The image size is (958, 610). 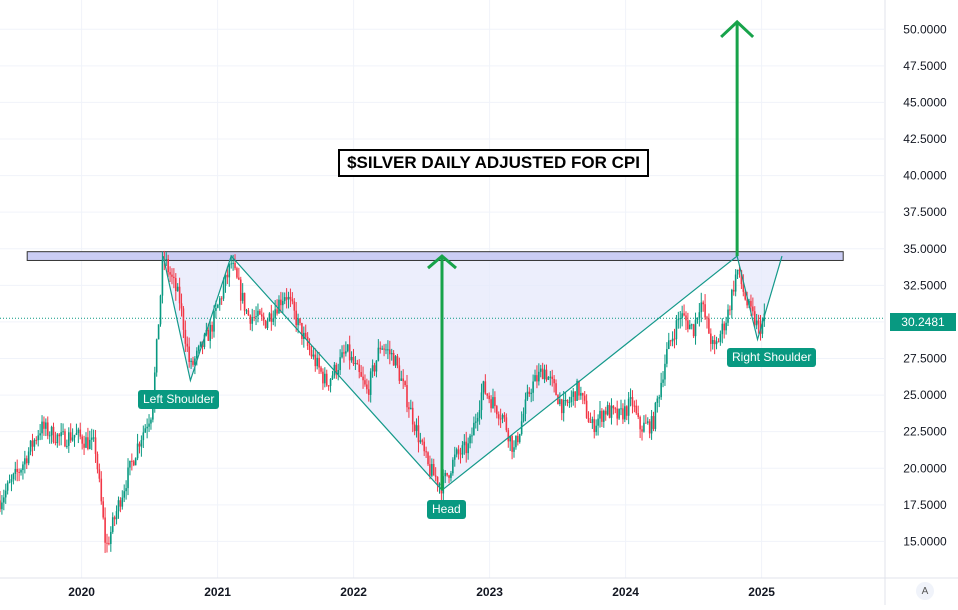 What do you see at coordinates (446, 509) in the screenshot?
I see `head-label: Head` at bounding box center [446, 509].